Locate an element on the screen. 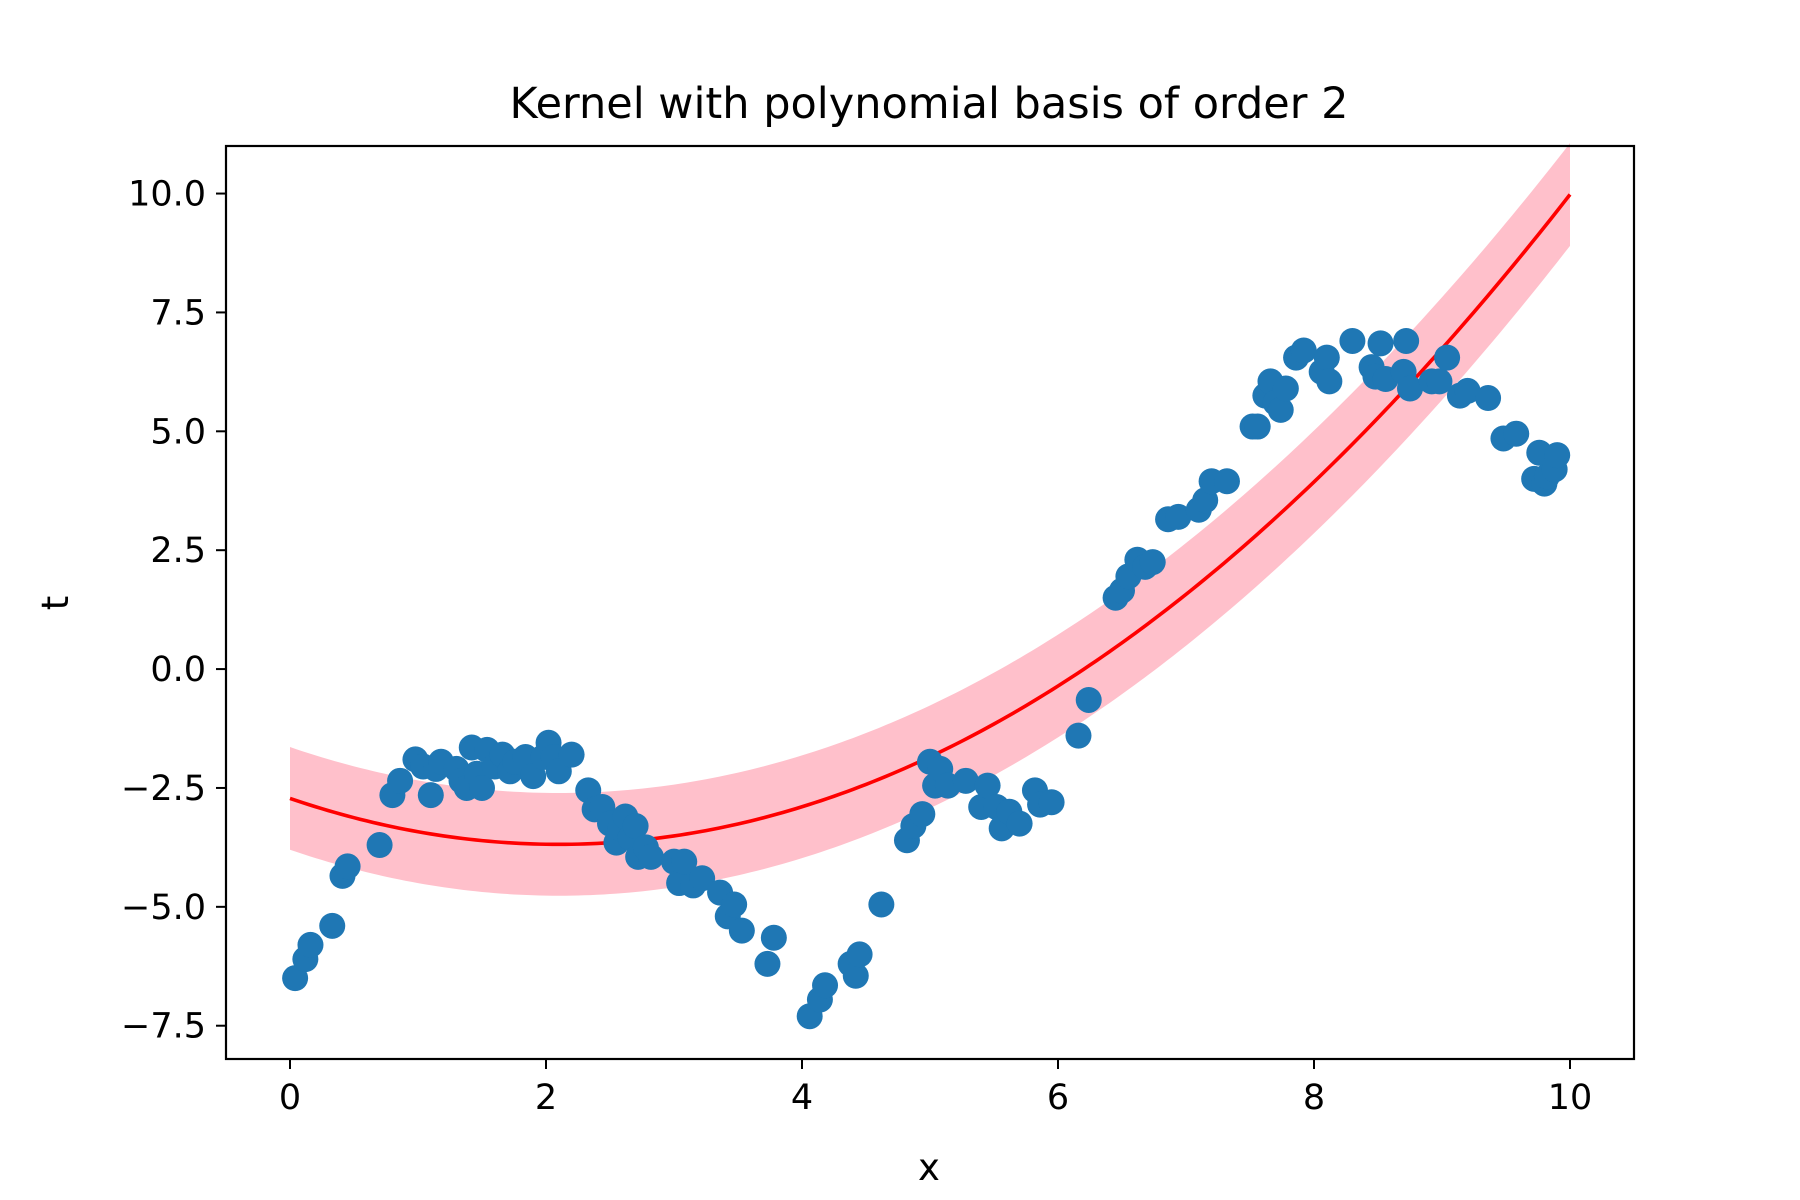 This screenshot has width=1800, height=1200. chart-title: Kernel with polynomial basis of order 2 is located at coordinates (929, 104).